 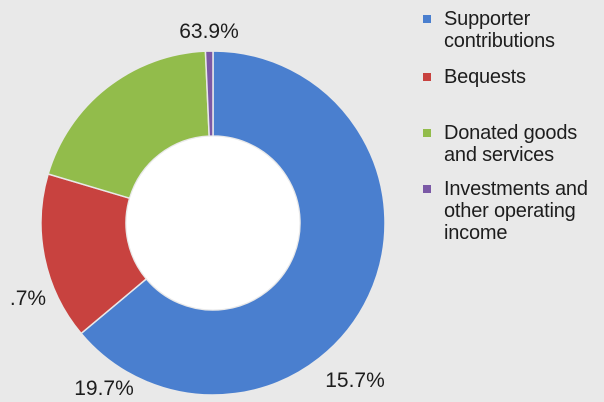 What do you see at coordinates (28, 298) in the screenshot?
I see `data-label-investments: .7%` at bounding box center [28, 298].